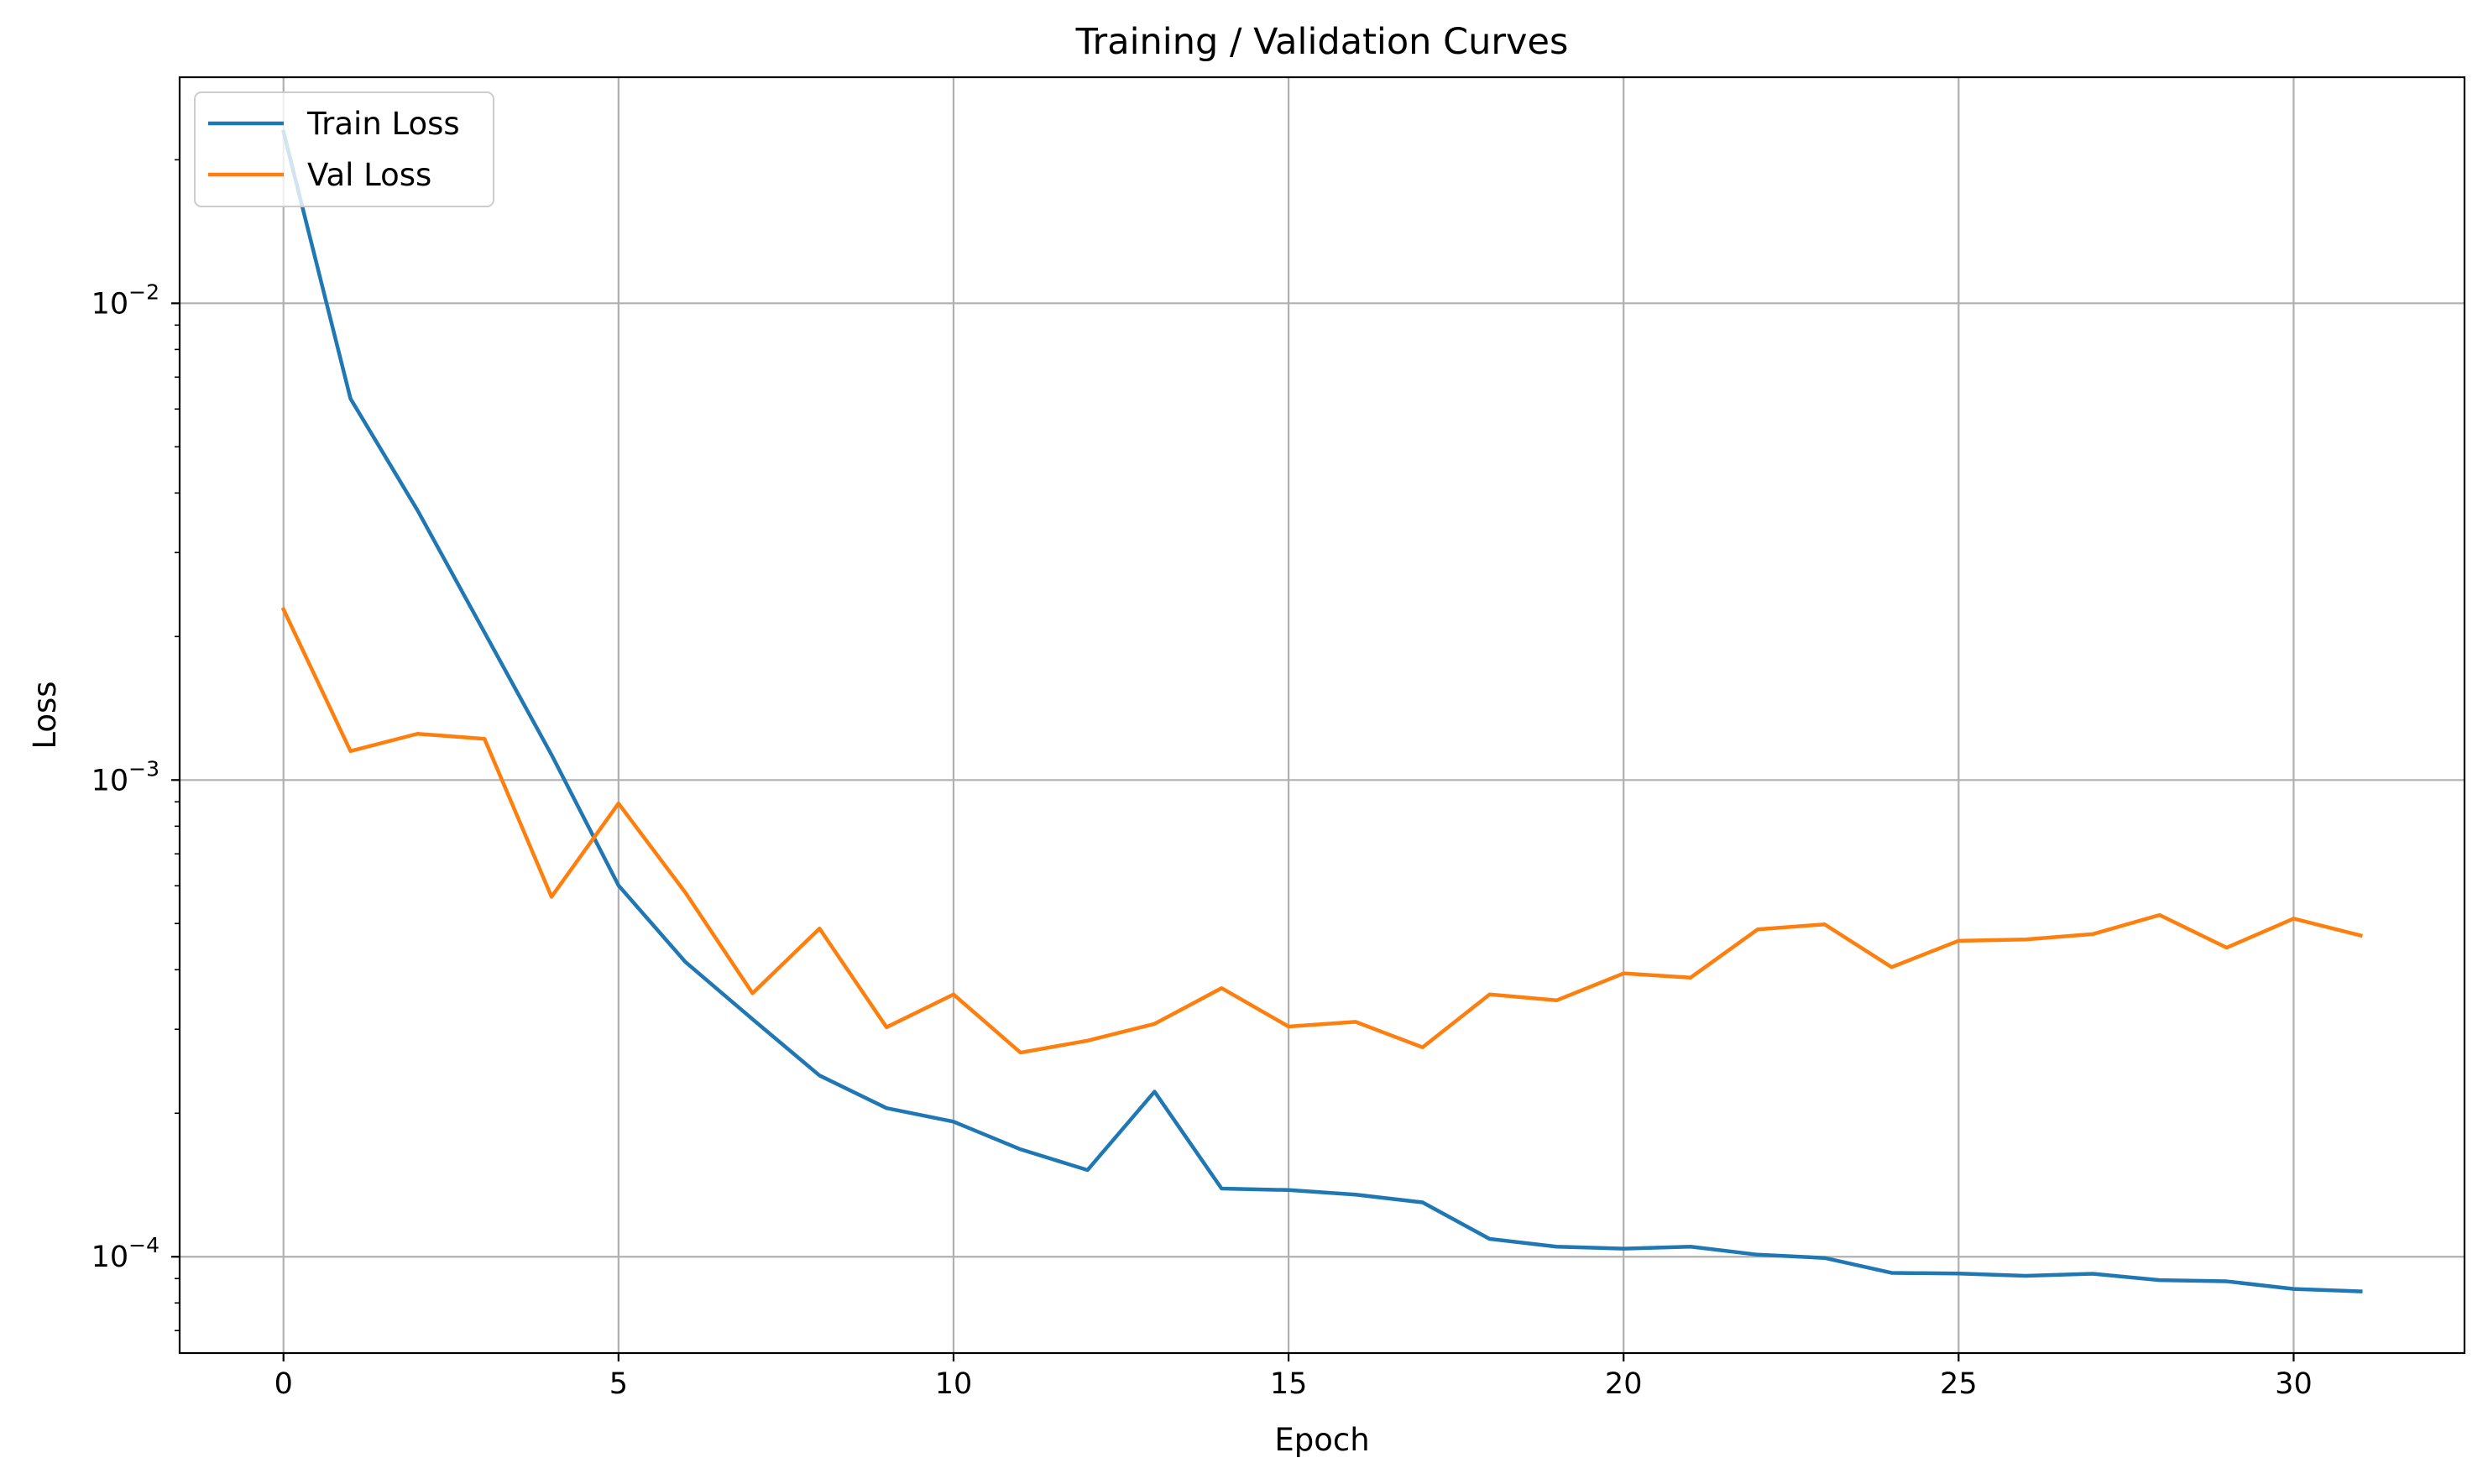  Describe the element at coordinates (1289, 1384) in the screenshot. I see `x-tick-label: 15` at that location.